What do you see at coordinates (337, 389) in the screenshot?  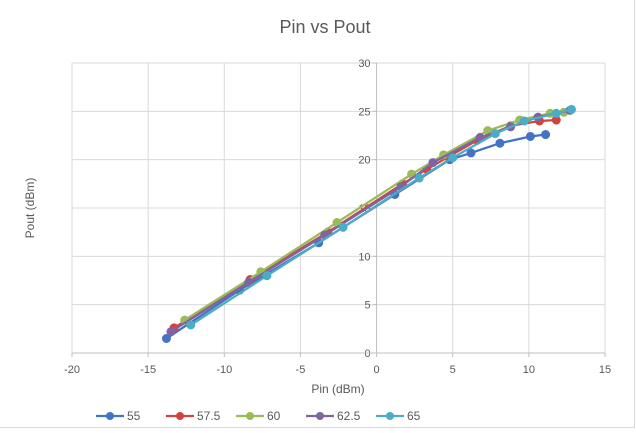 I see `x-axis-title: Pin (dBm)` at bounding box center [337, 389].